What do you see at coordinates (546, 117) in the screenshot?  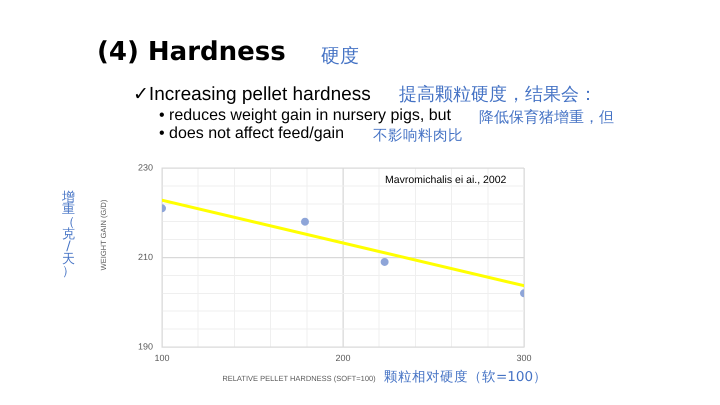 I see `text: 降低保育猪增重，但` at bounding box center [546, 117].